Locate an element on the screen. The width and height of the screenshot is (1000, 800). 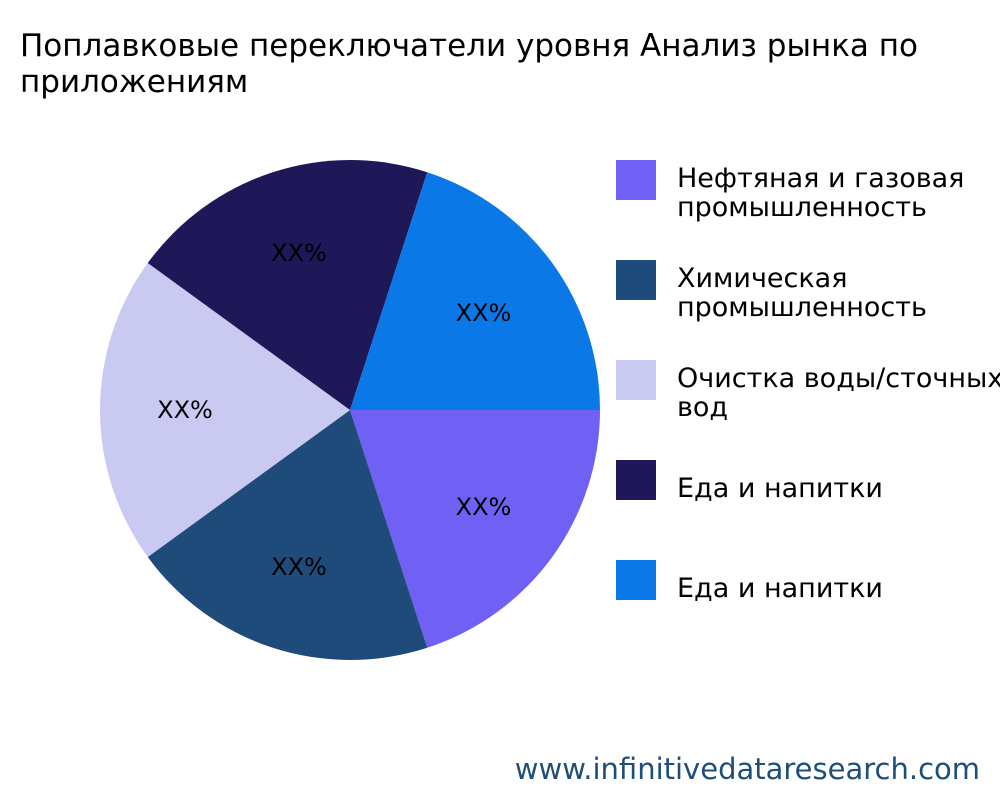
legend-label-1: Химическая промышленность is located at coordinates (802, 293).